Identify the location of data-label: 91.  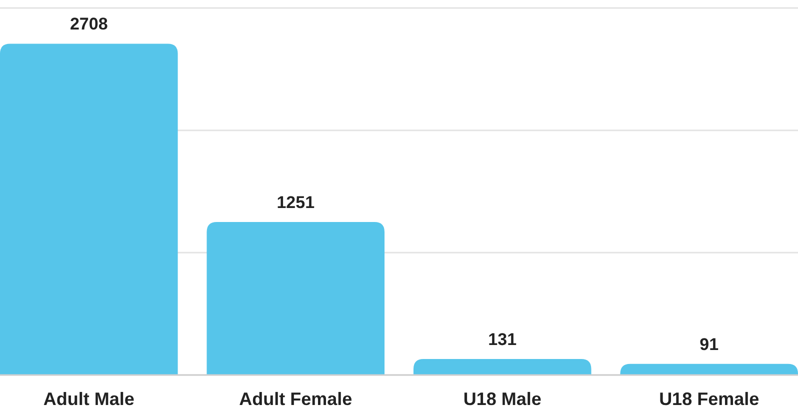
(709, 344).